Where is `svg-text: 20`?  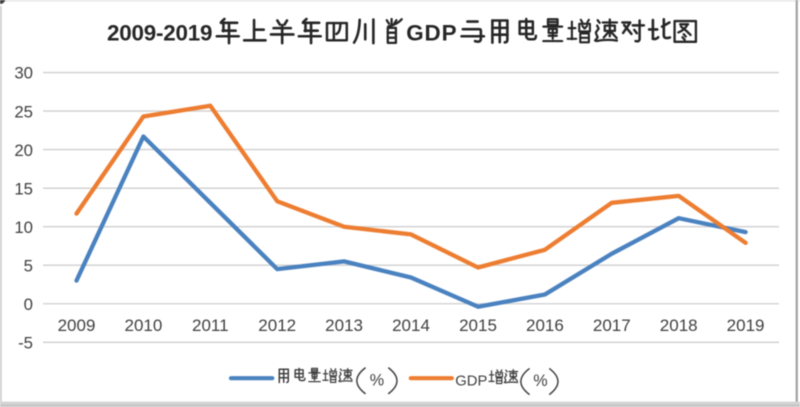 svg-text: 20 is located at coordinates (23, 150).